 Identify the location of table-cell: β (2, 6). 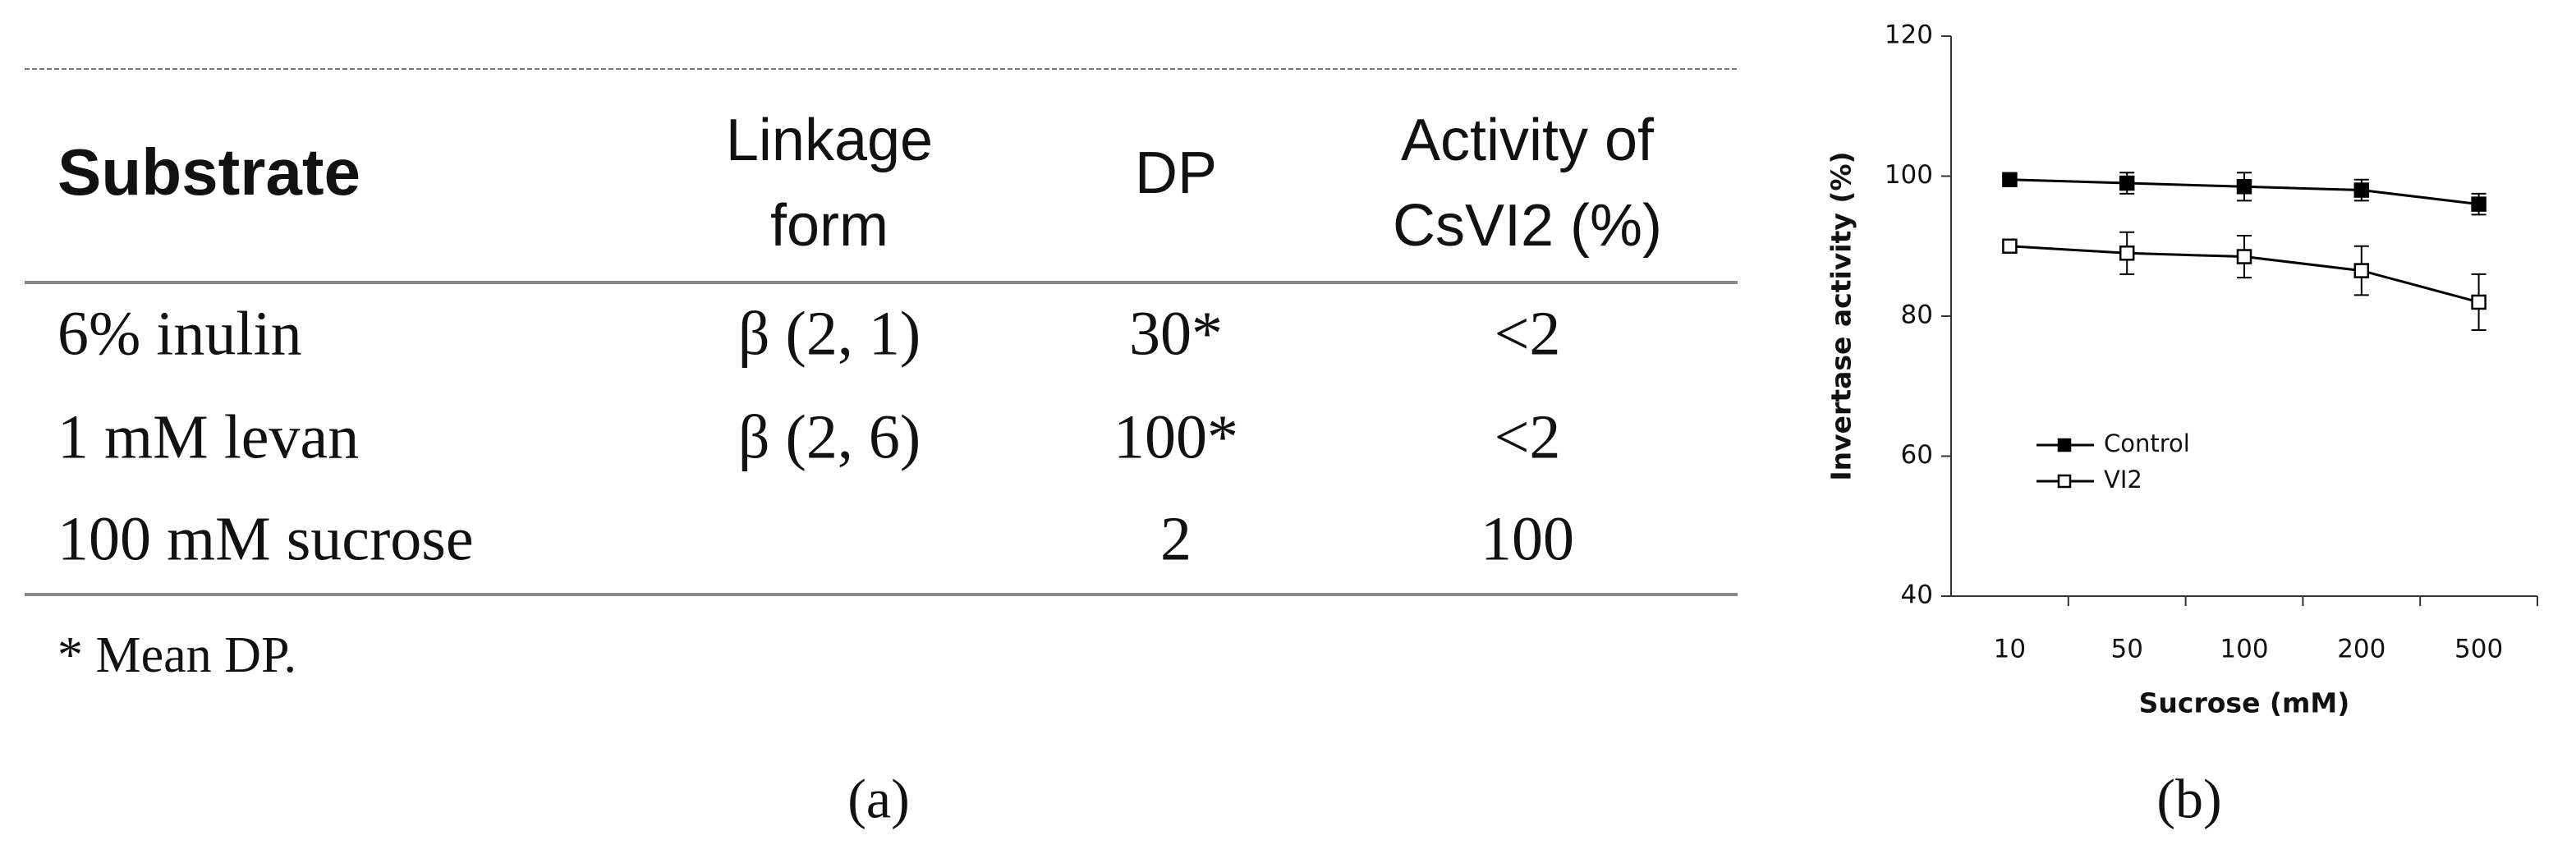
(829, 436).